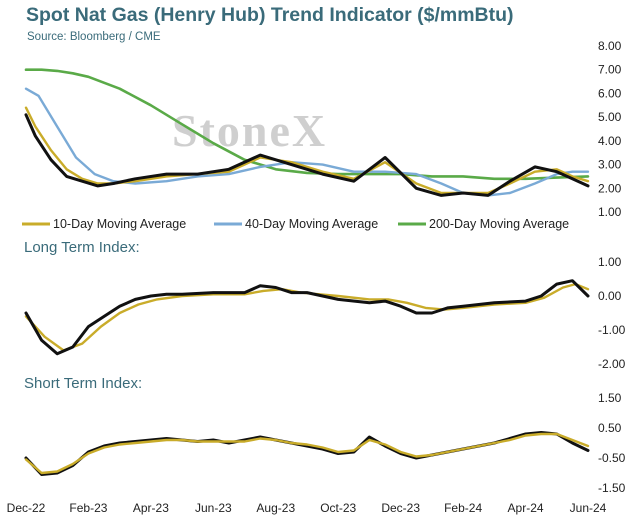 This screenshot has height=521, width=644. What do you see at coordinates (610, 141) in the screenshot?
I see `y-tick-label: 4.00` at bounding box center [610, 141].